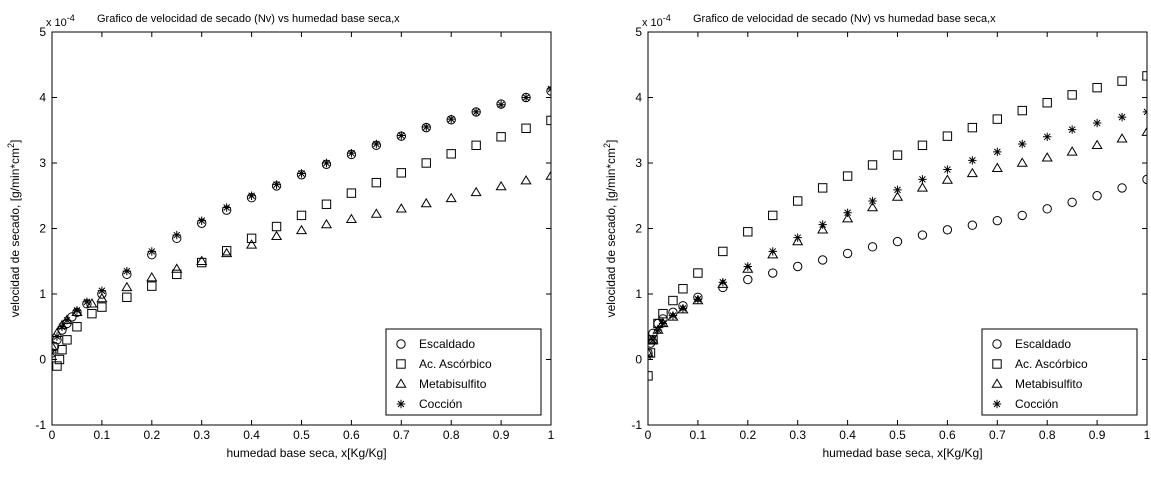 The image size is (1151, 477). What do you see at coordinates (455, 364) in the screenshot?
I see `legend-label: Ac. Ascórbico` at bounding box center [455, 364].